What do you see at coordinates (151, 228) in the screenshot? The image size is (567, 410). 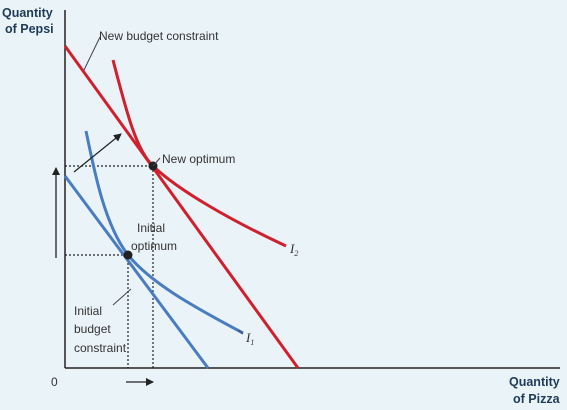 I see `initial-optimum-label-line1: Initial` at bounding box center [151, 228].